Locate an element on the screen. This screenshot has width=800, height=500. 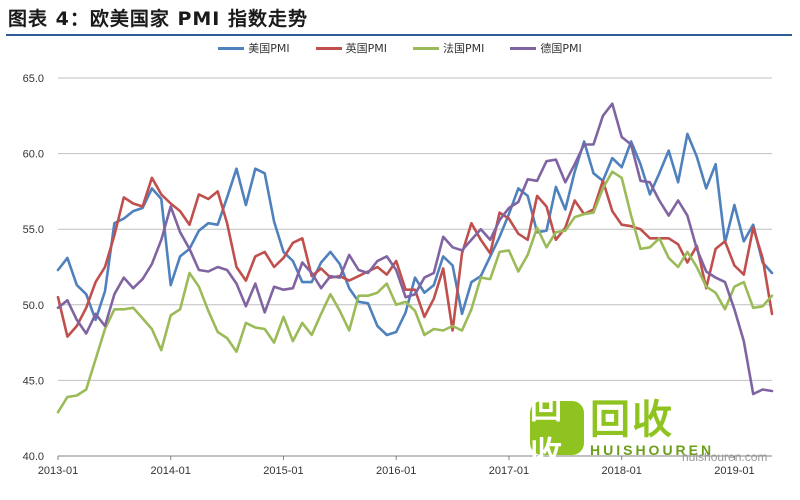
watermark: 回收 回收 HUISHOUREN is located at coordinates (622, 430).